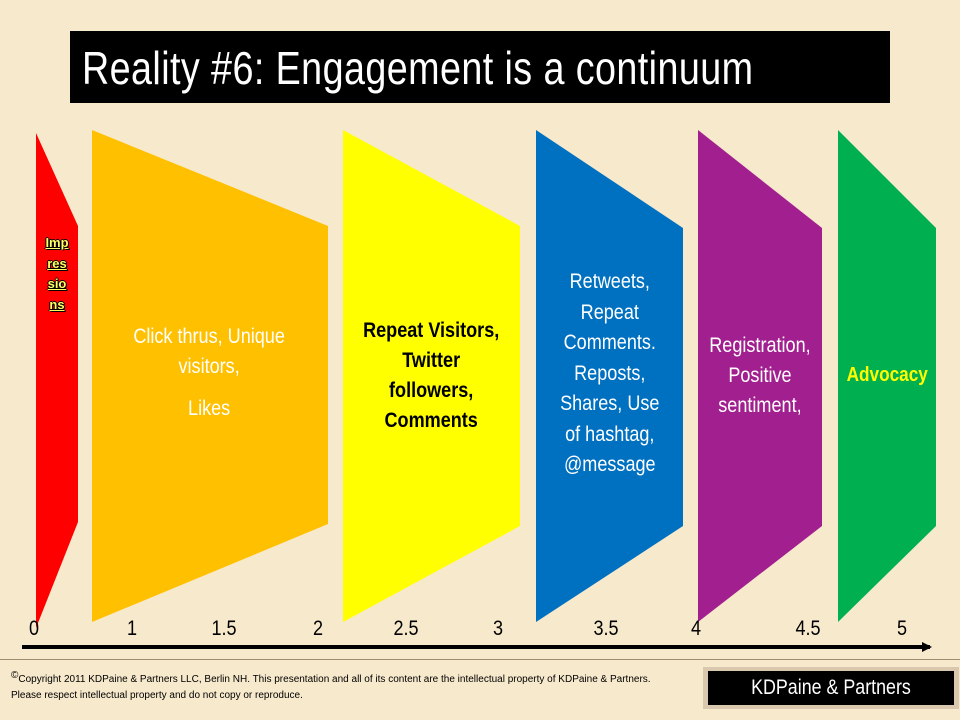 The width and height of the screenshot is (960, 720). I want to click on logo-text: KDPaine & Partners, so click(831, 687).